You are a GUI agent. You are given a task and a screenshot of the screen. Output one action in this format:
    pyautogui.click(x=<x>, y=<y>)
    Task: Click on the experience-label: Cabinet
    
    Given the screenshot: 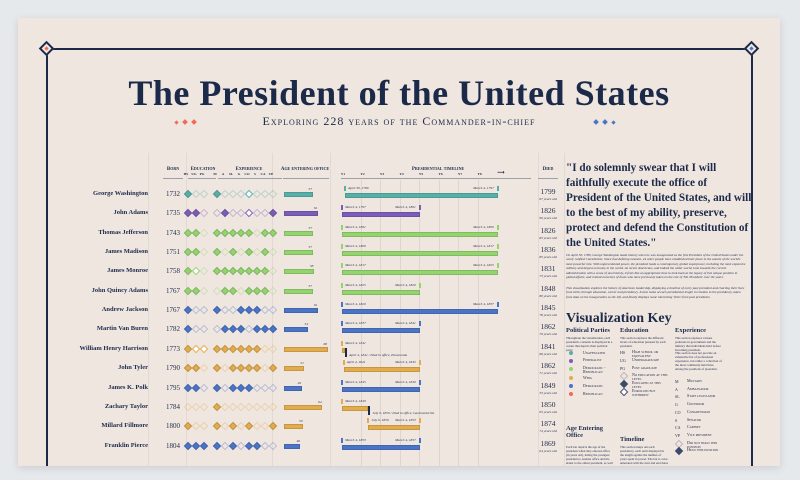 What is the action you would take?
    pyautogui.click(x=694, y=427)
    